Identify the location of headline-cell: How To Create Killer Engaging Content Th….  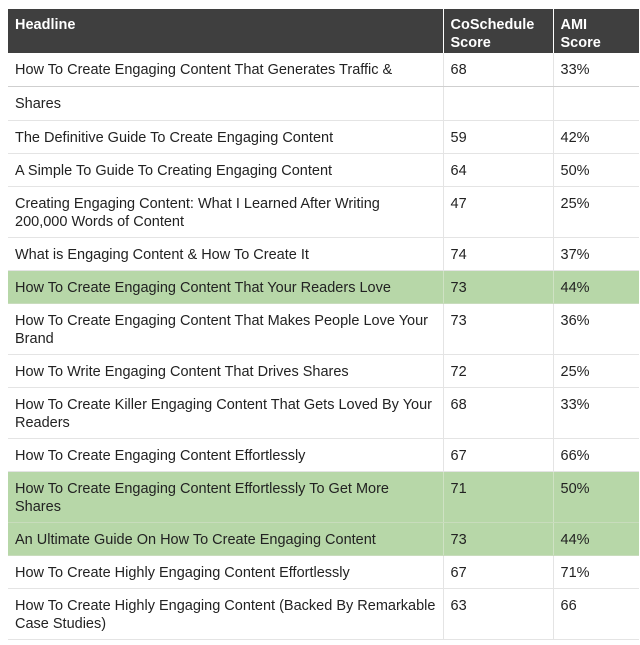
(225, 413).